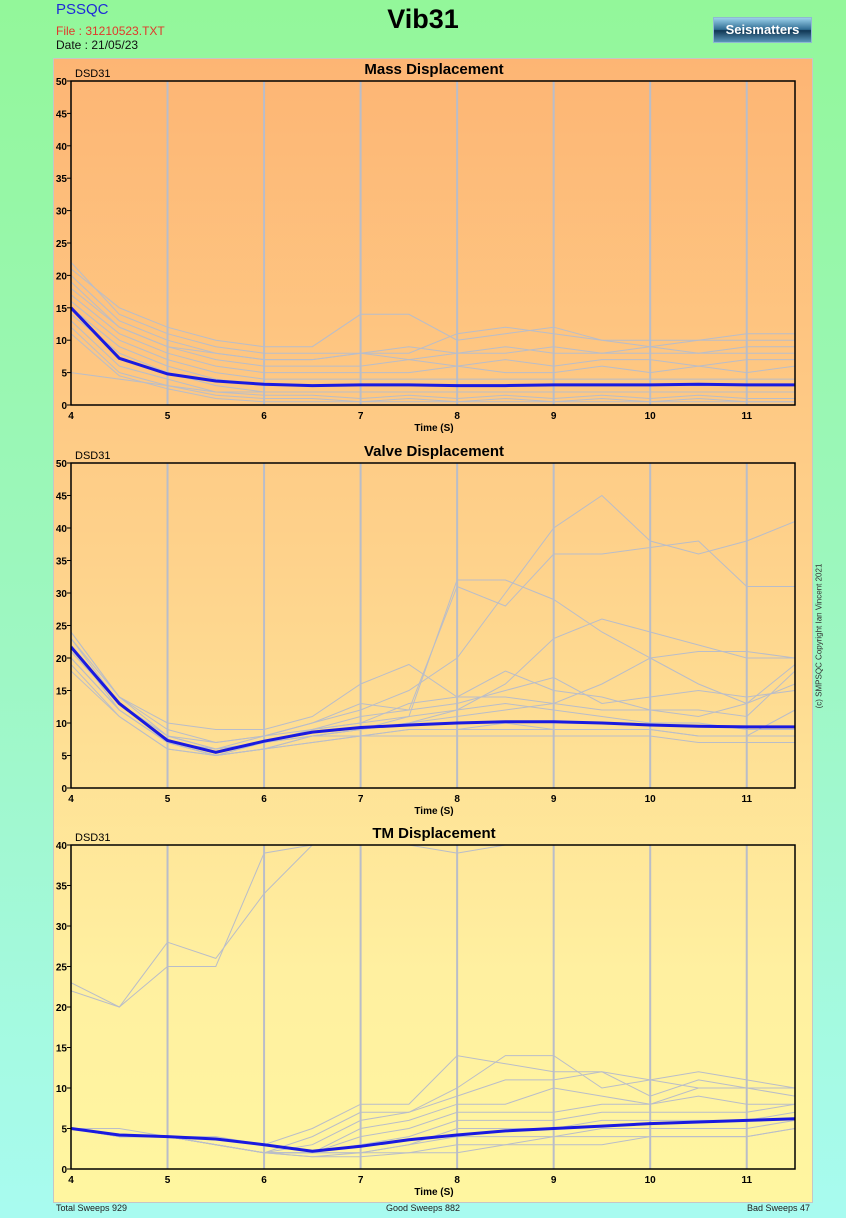 The height and width of the screenshot is (1218, 846). Describe the element at coordinates (110, 31) in the screenshot. I see `file-name: File : 31210523.TXT` at that location.